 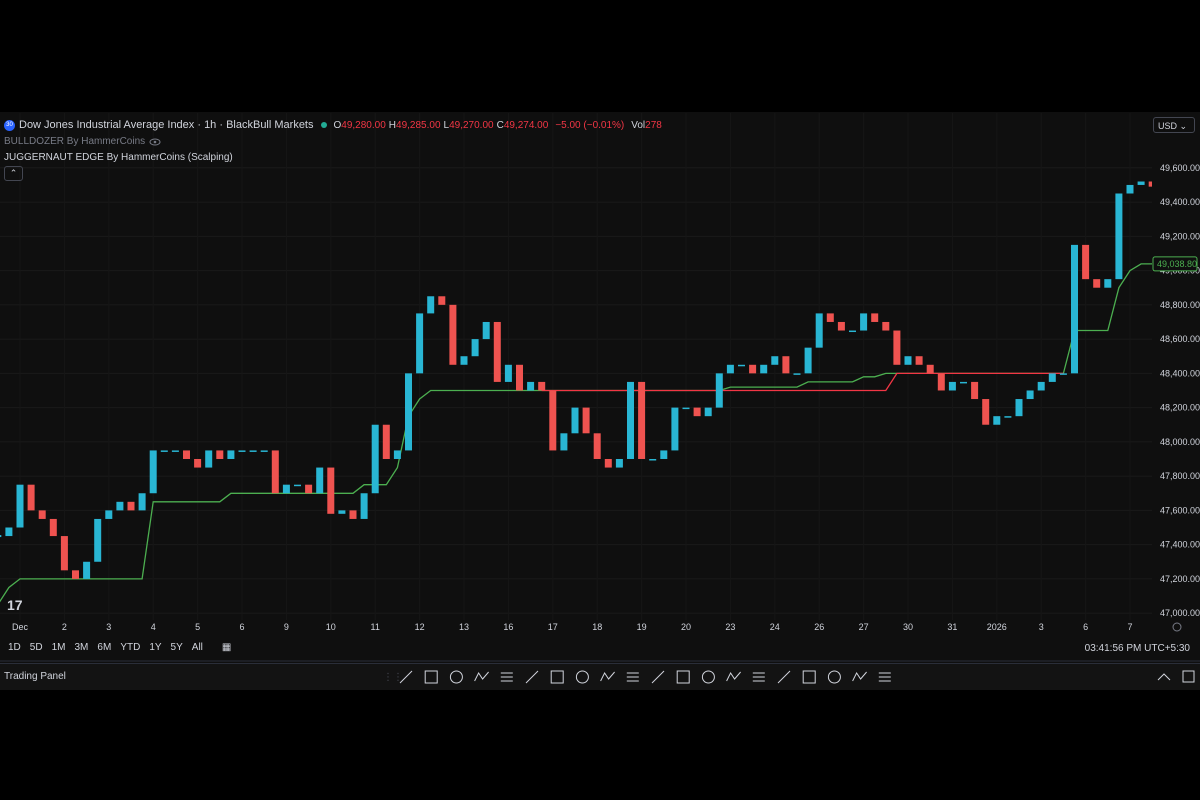 I want to click on range-button: 1Y, so click(x=155, y=647).